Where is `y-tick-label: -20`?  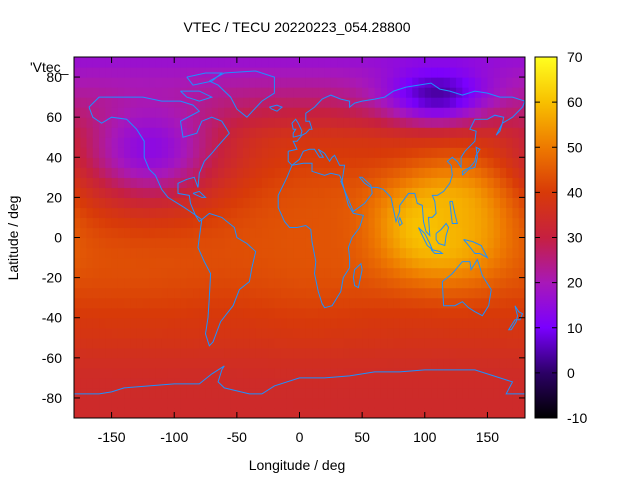 y-tick-label: -20 is located at coordinates (52, 278).